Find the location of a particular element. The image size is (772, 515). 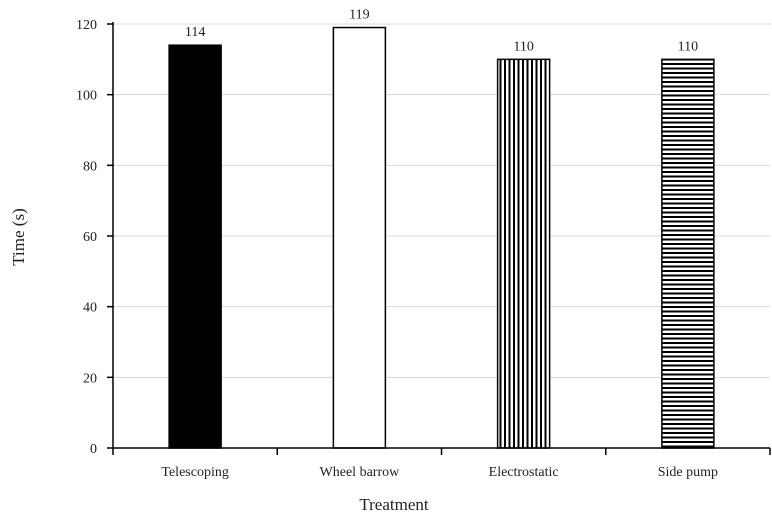

y-tick-label: 120 is located at coordinates (86, 25).